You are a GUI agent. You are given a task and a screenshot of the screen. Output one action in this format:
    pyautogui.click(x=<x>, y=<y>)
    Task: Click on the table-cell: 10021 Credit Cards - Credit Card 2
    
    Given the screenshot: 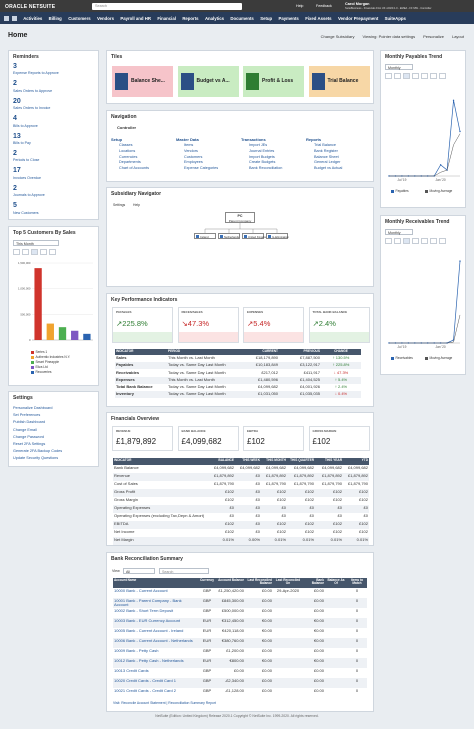 What is the action you would take?
    pyautogui.click(x=145, y=691)
    